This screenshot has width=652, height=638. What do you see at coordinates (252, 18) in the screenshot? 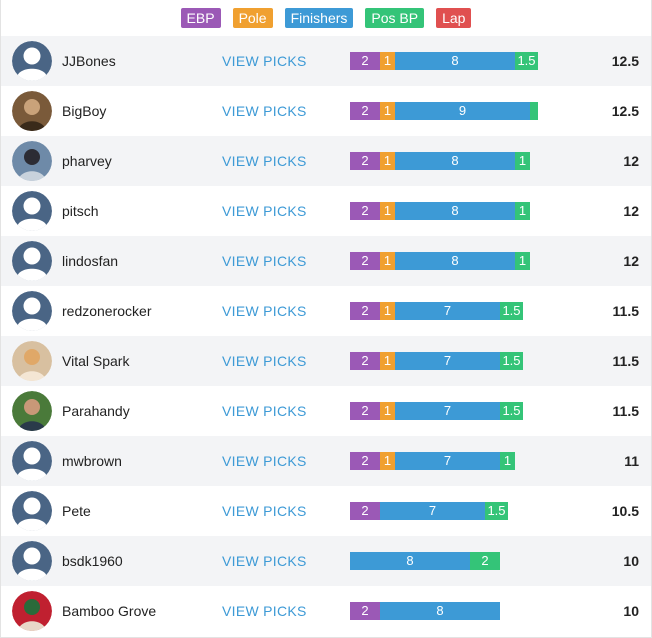
I see `legend-item-pole: Pole` at bounding box center [252, 18].